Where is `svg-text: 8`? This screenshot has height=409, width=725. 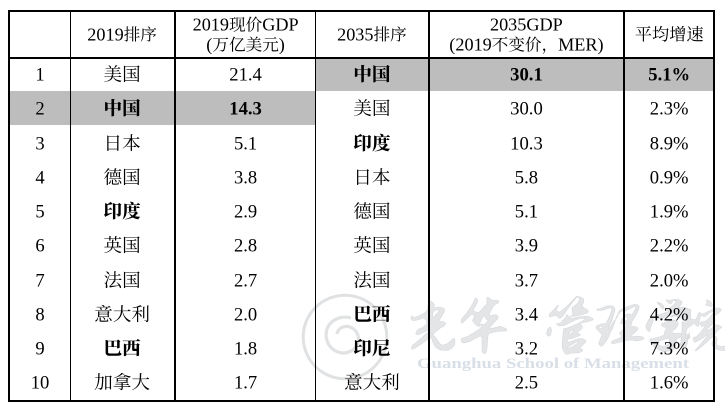 svg-text: 8 is located at coordinates (39, 315).